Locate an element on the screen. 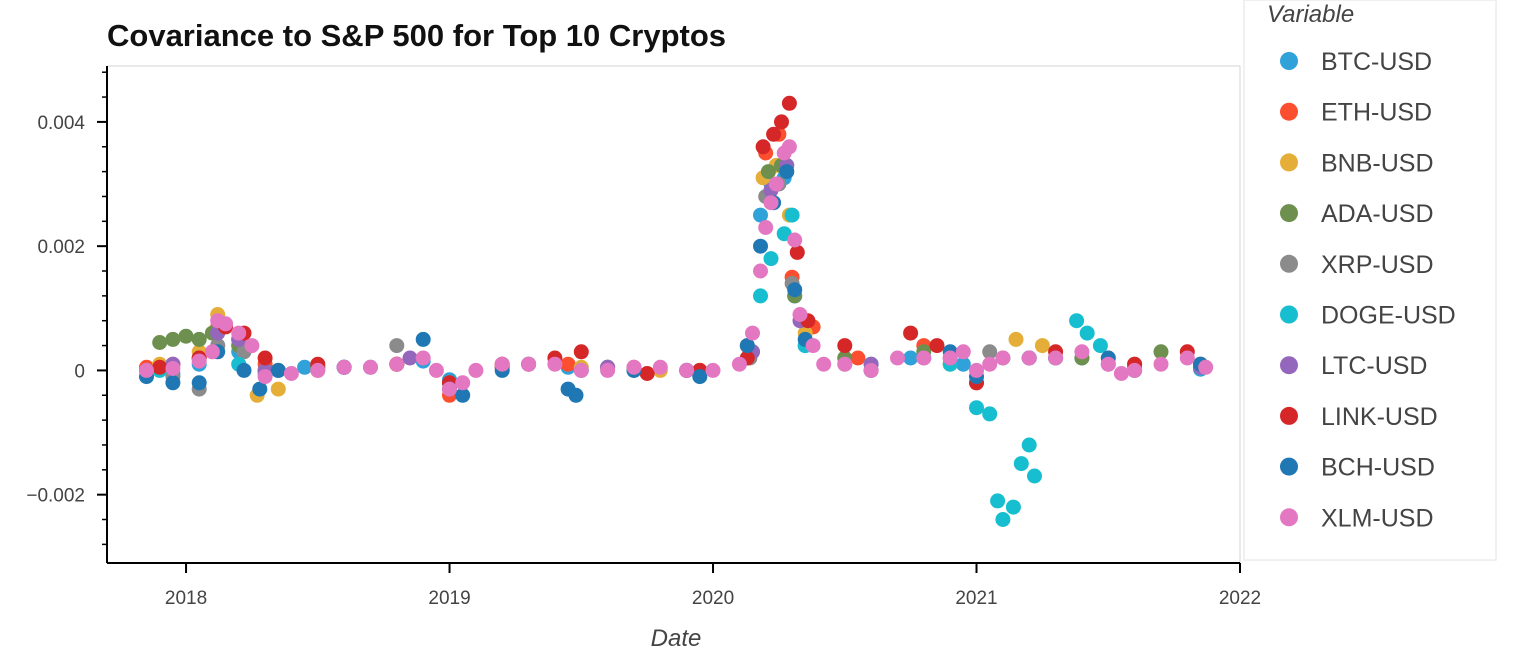 Image resolution: width=1540 pixels, height=660 pixels. legend-label: LINK-USD is located at coordinates (1379, 417).